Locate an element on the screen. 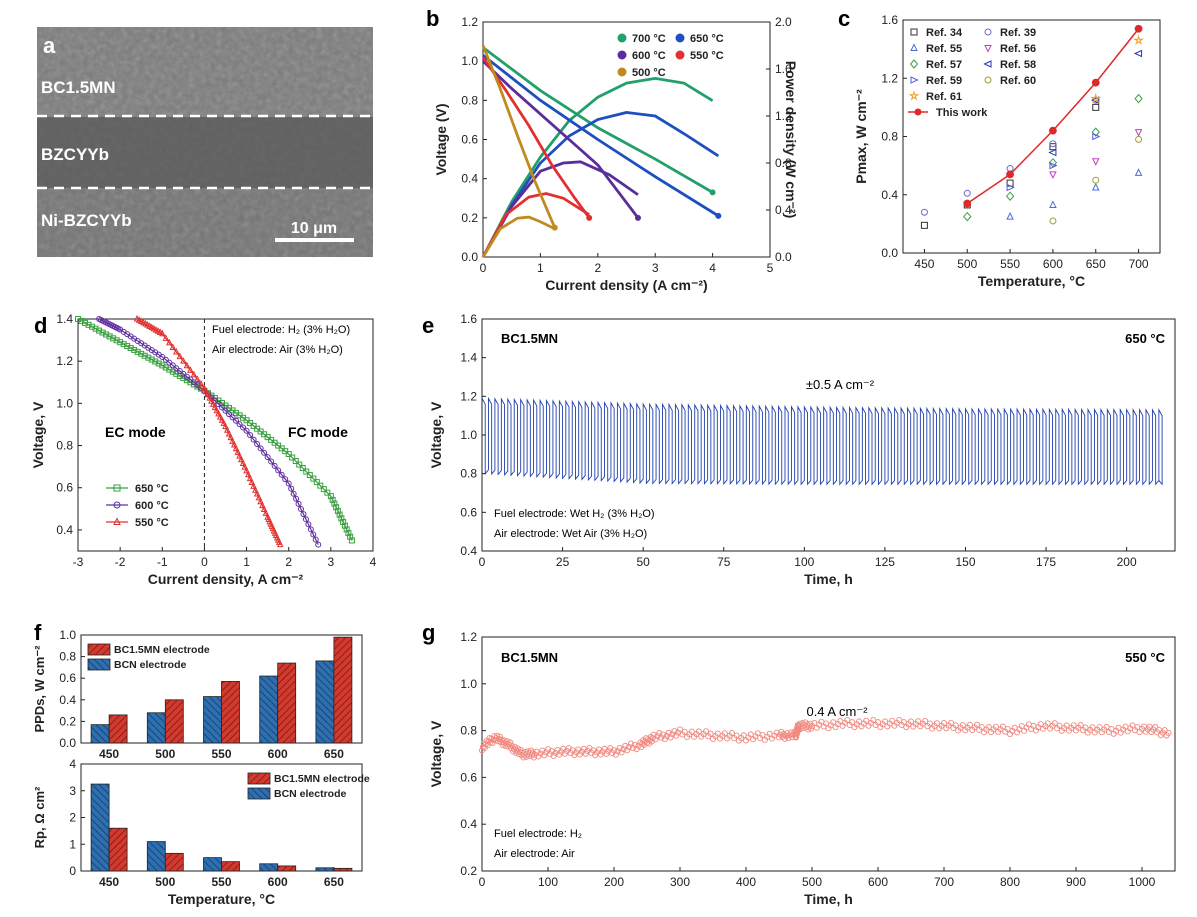 This screenshot has width=1197, height=917. panel-label-b: b is located at coordinates (432, 18).